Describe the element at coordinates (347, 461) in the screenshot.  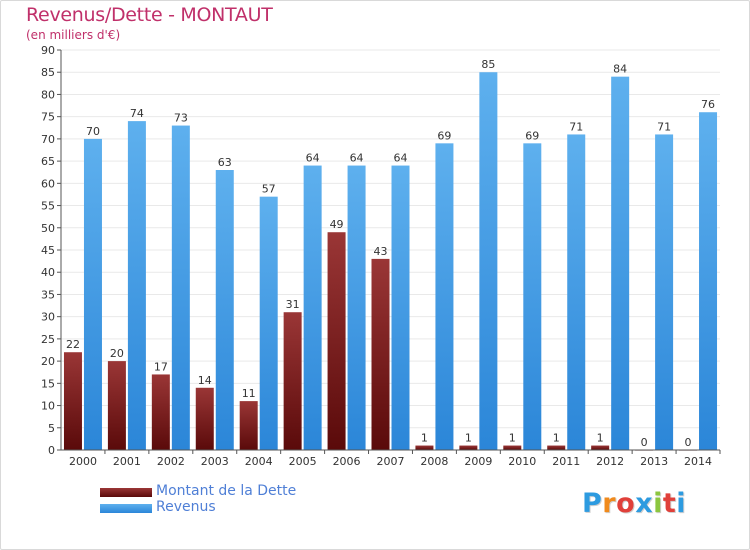
I see `x-tick-label-2006: 2006` at that location.